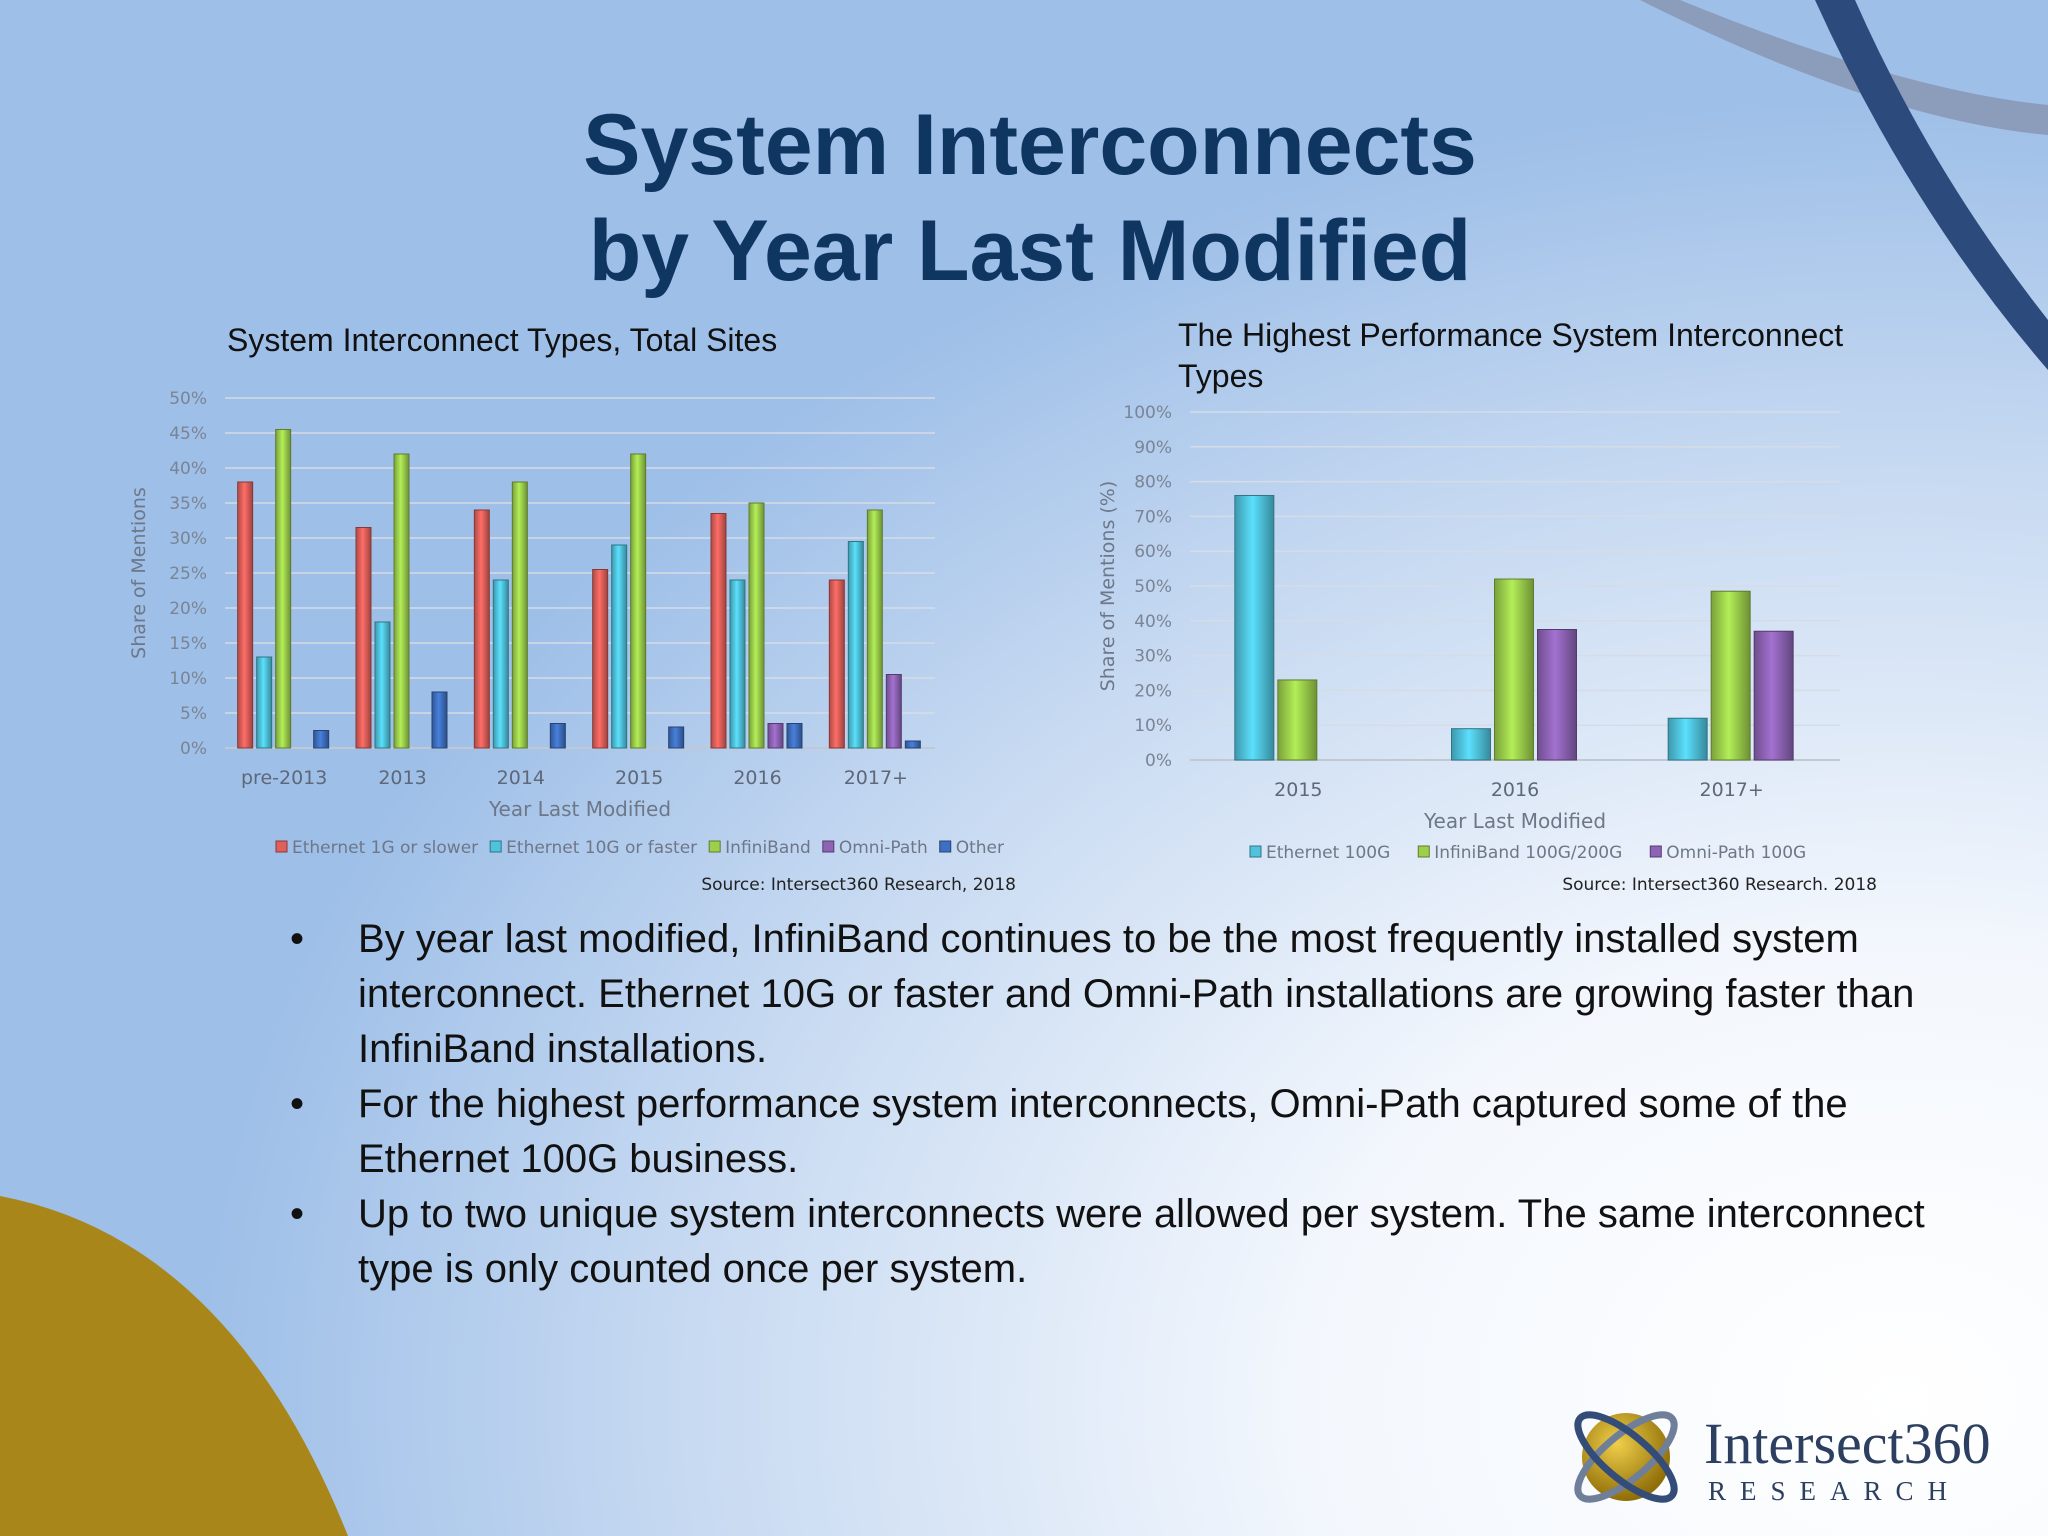  Describe the element at coordinates (557, 736) in the screenshot. I see `bar-2014-other` at that location.